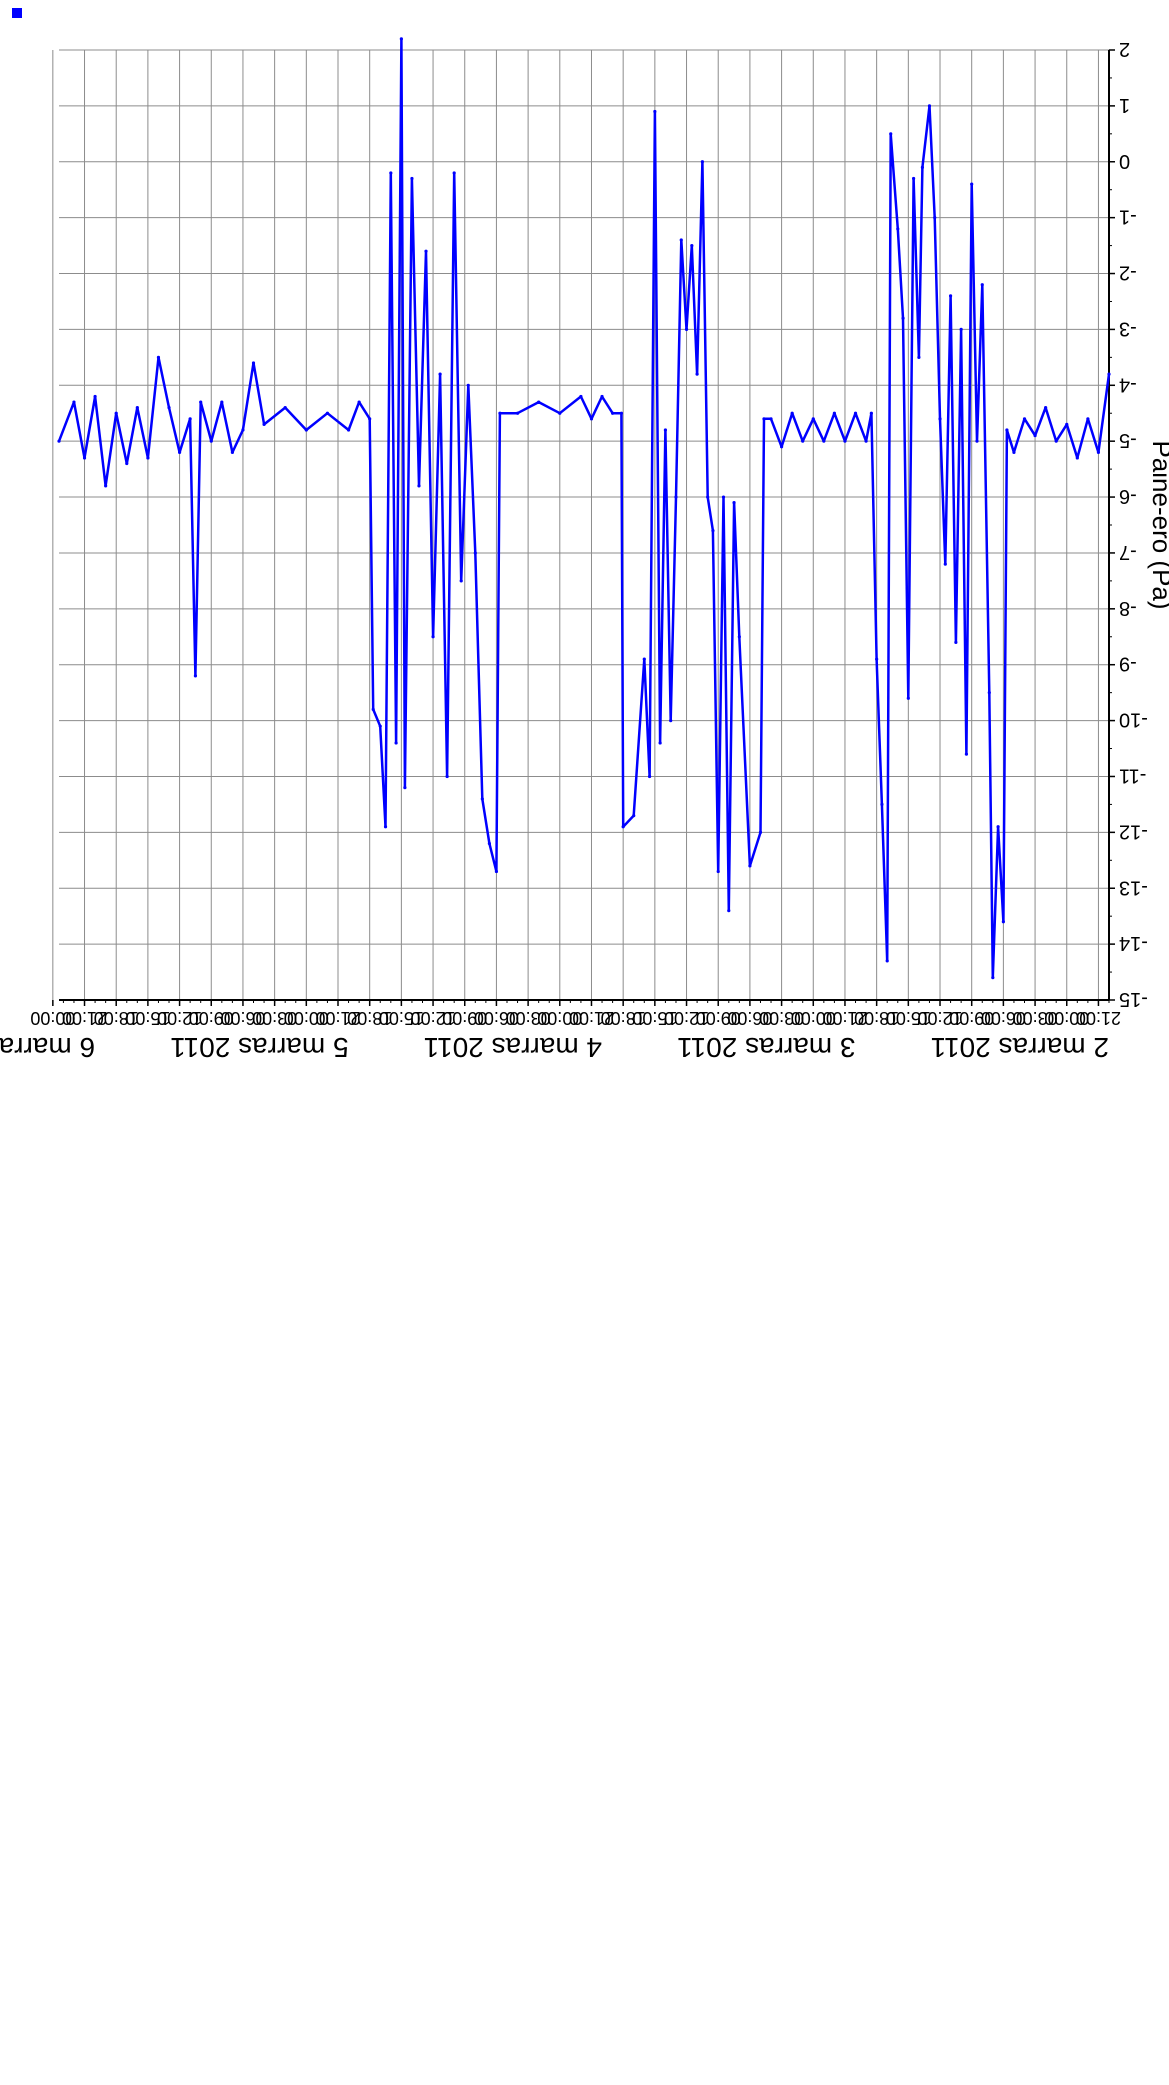  What do you see at coordinates (401, 1018) in the screenshot?
I see `x-tick-label: 15:00` at bounding box center [401, 1018].